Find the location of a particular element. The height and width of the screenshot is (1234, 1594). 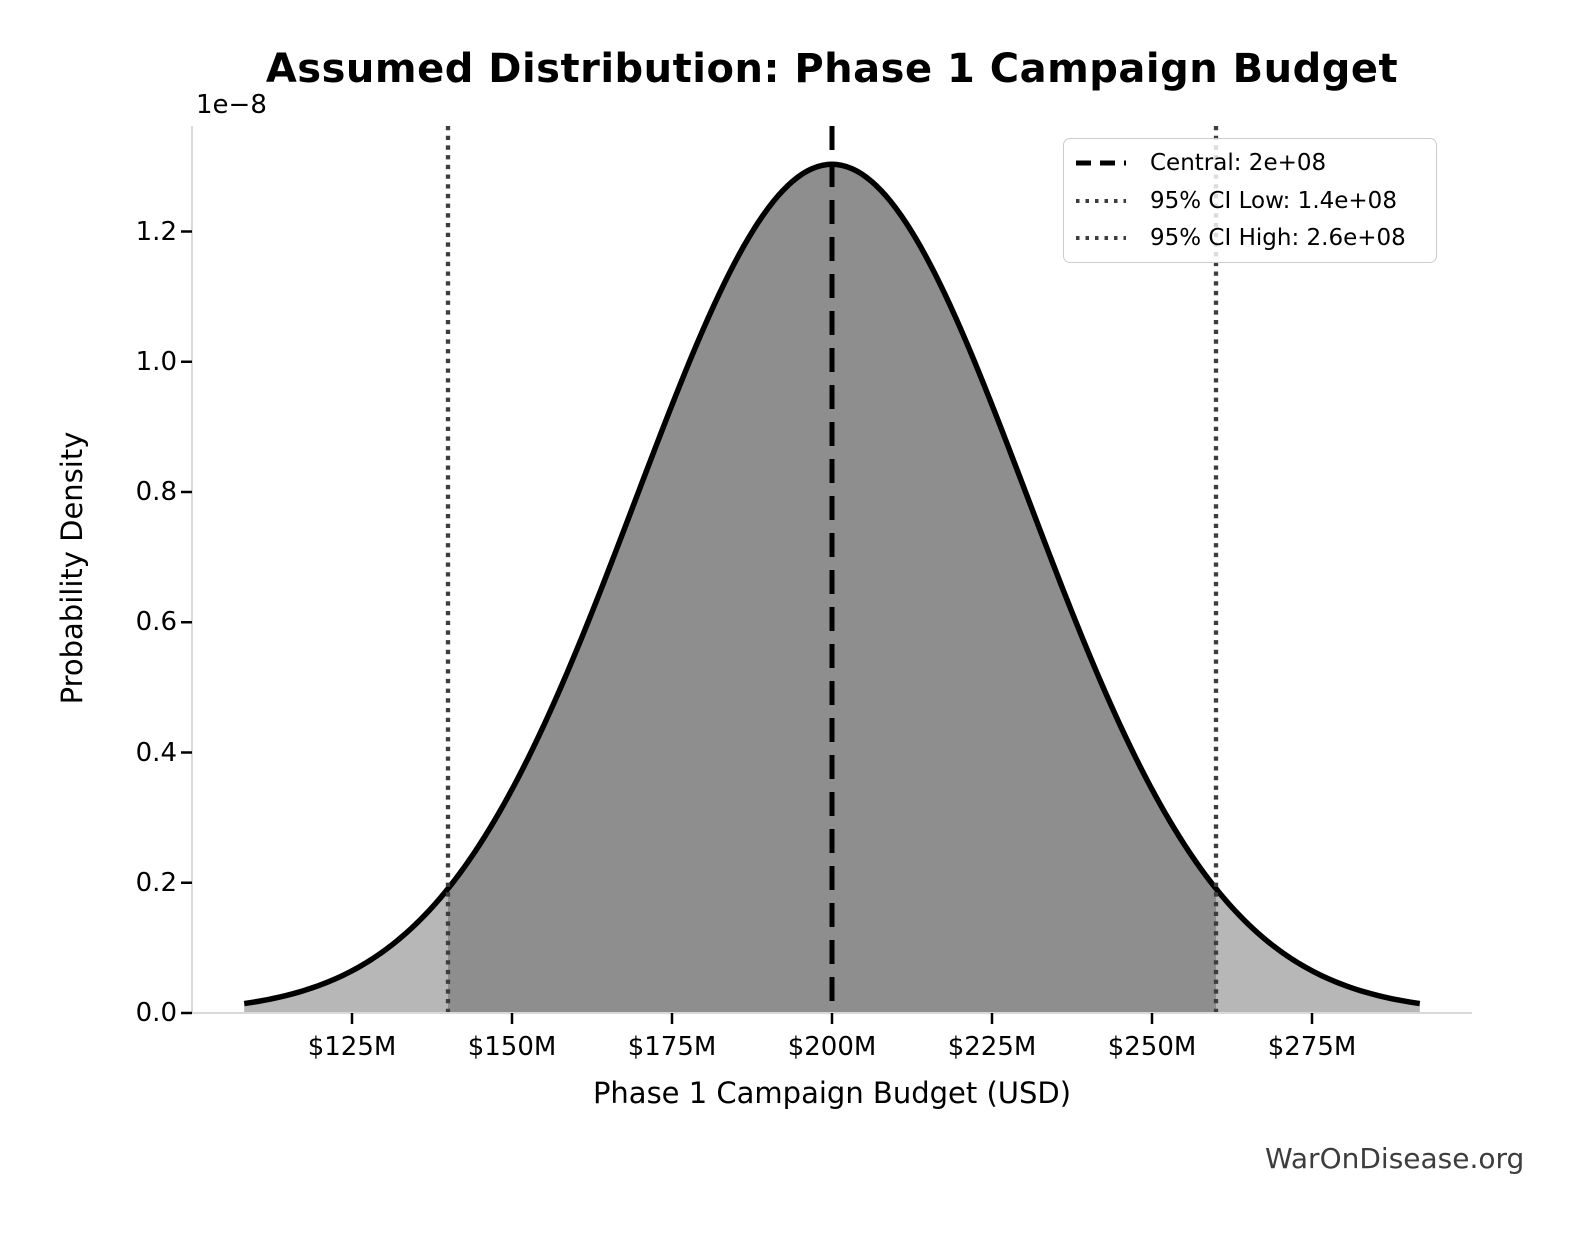

x-tick-label: $175M is located at coordinates (672, 1047).